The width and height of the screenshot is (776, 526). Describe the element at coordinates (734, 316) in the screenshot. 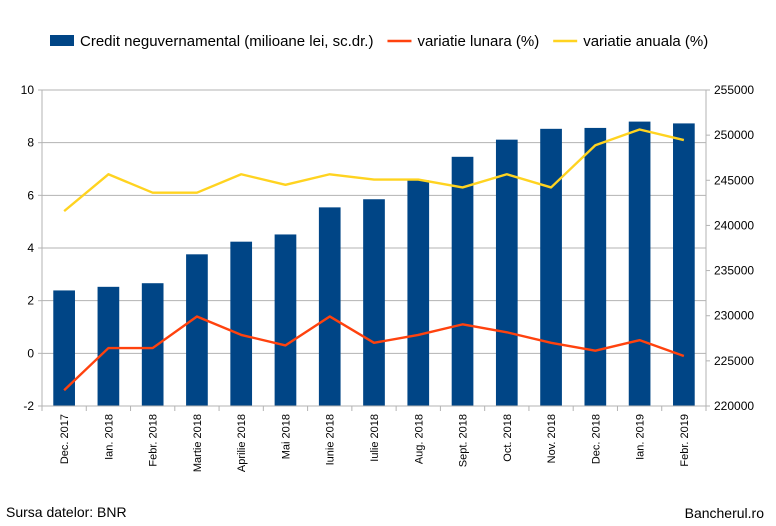

I see `right-tick-label: 230000` at that location.